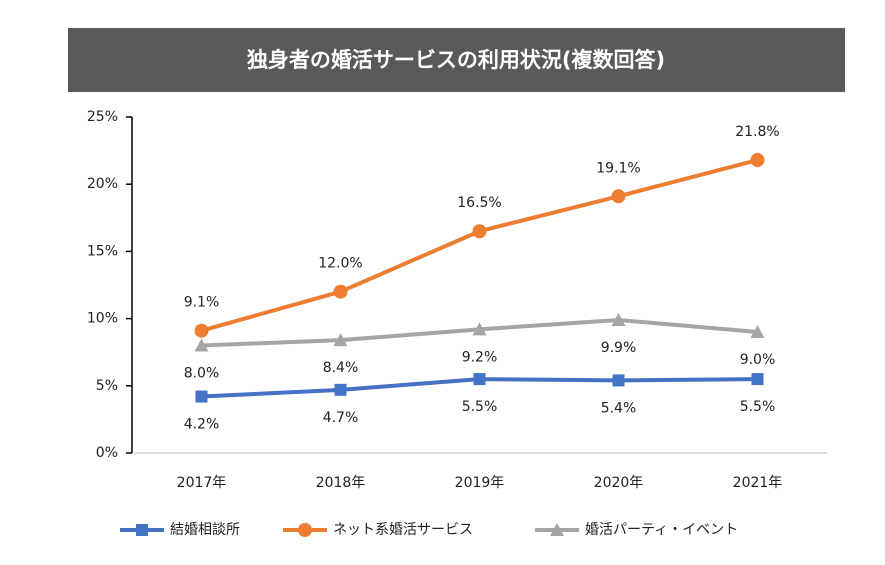  Describe the element at coordinates (102, 251) in the screenshot. I see `y-tick-label: 15%` at that location.